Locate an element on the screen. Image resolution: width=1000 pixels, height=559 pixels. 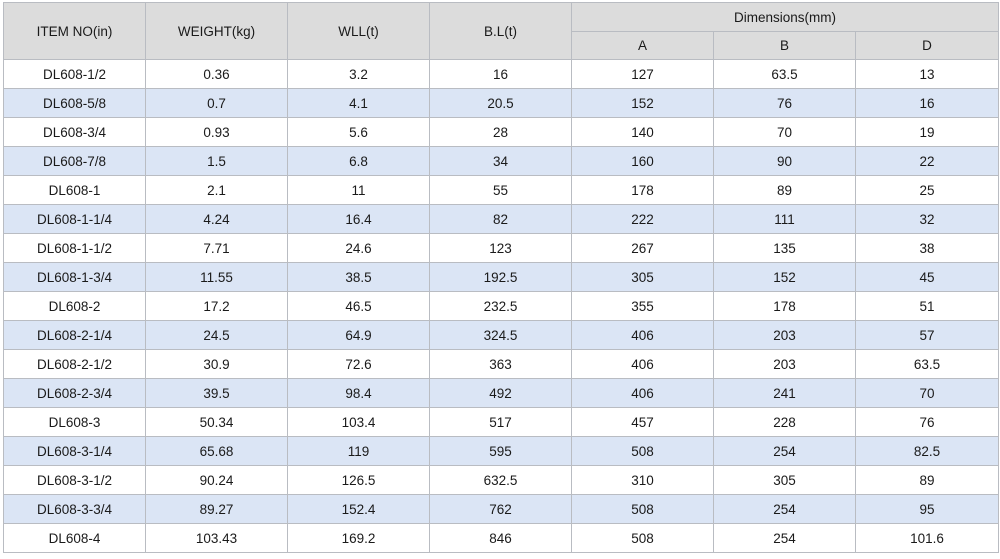
table-row: DL608-3-1/4 65.68 119 595 508 254 82.5 is located at coordinates (501, 451).